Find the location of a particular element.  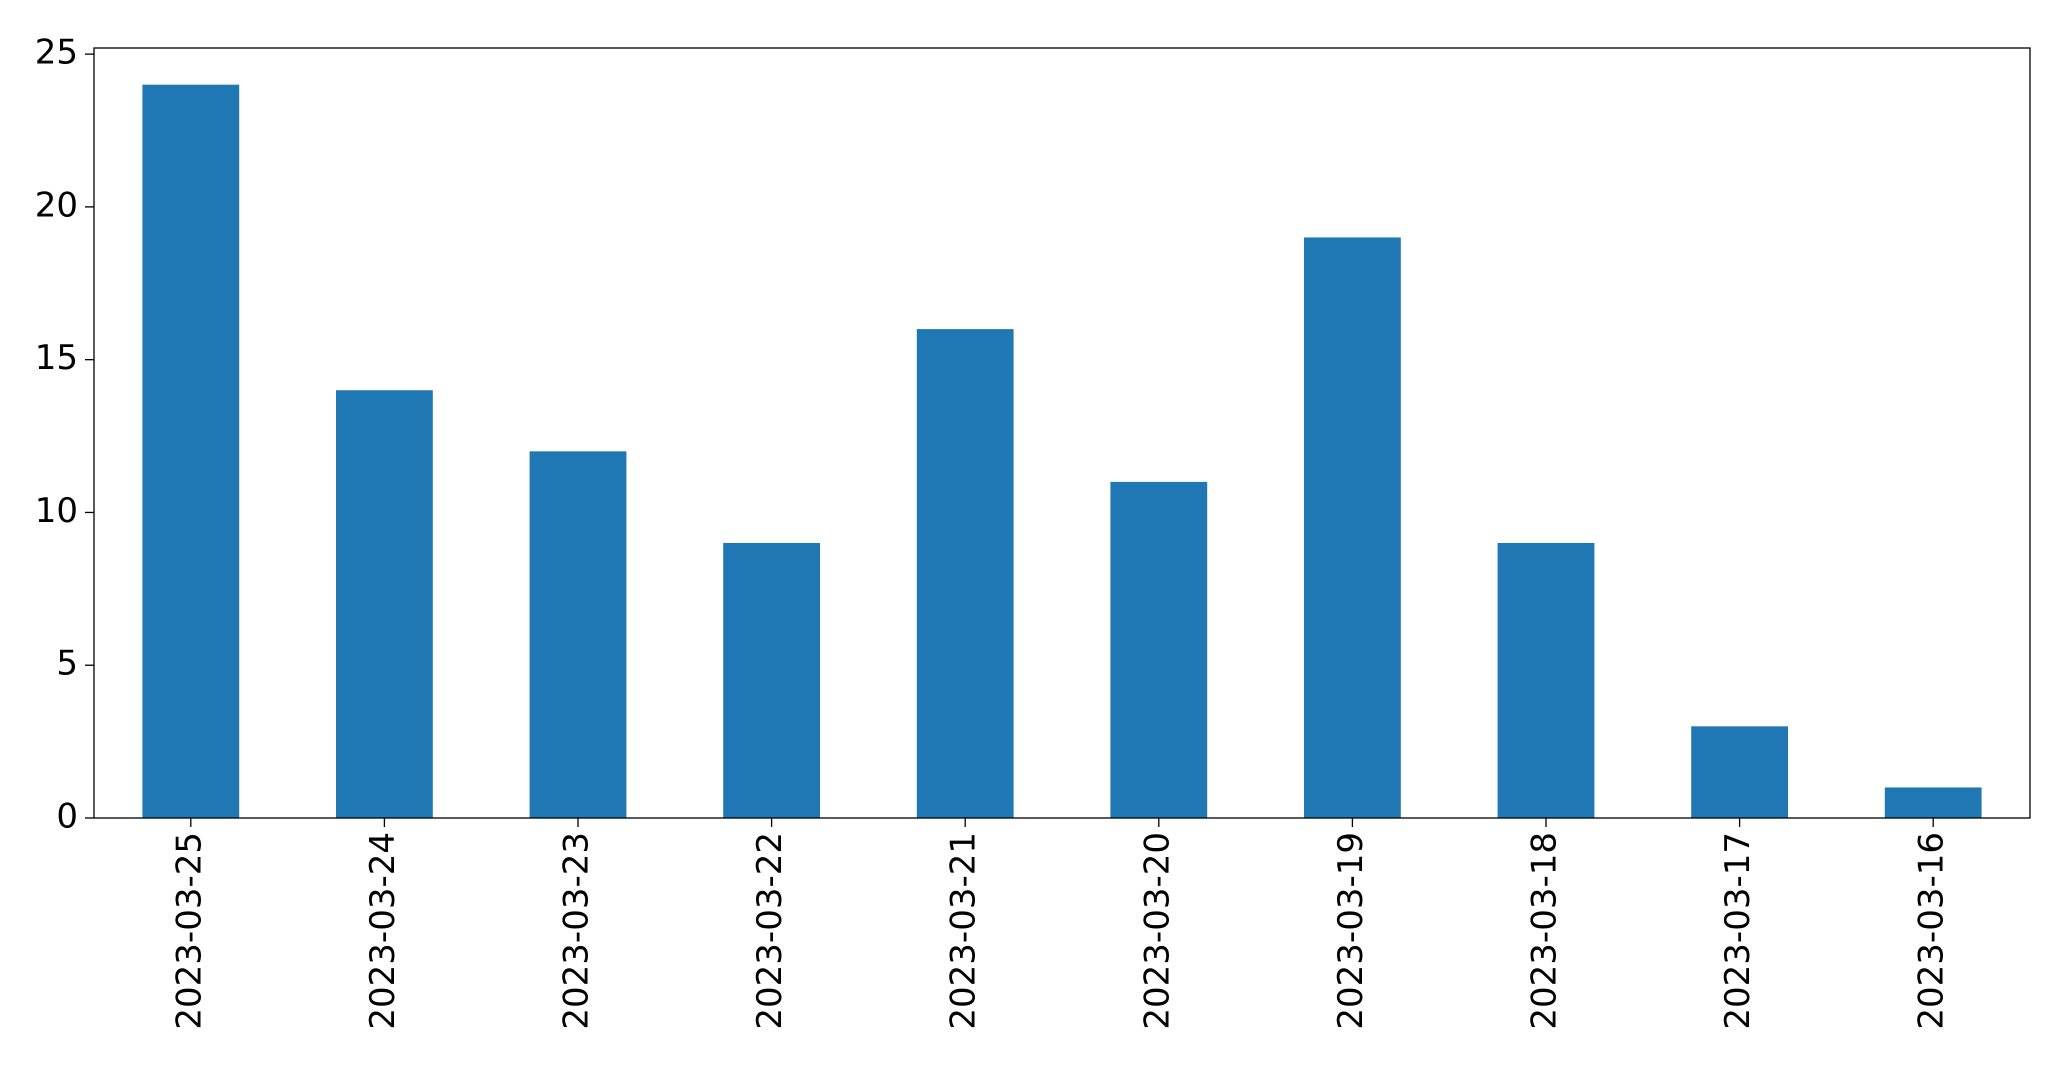

x-tick-label: 2023-03-20 is located at coordinates (1157, 931).